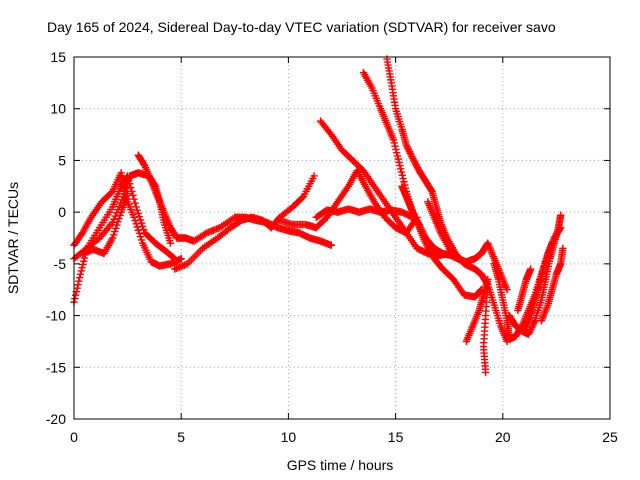 The image size is (640, 480). What do you see at coordinates (56, 419) in the screenshot?
I see `y-tick-label: -20` at bounding box center [56, 419].